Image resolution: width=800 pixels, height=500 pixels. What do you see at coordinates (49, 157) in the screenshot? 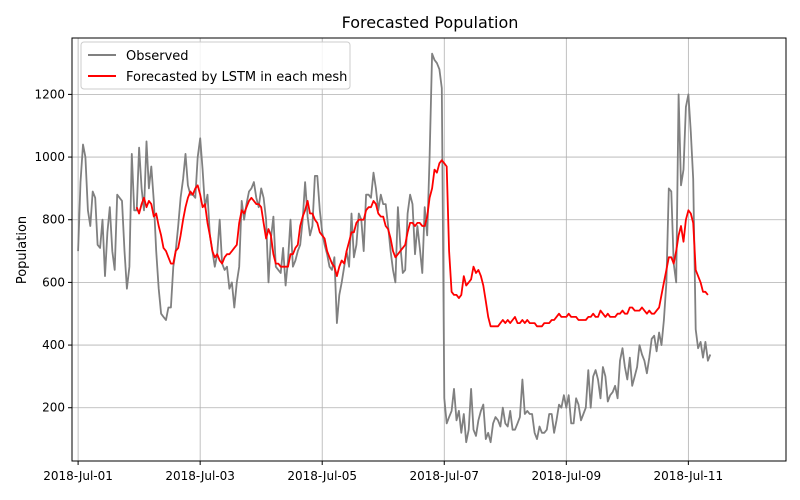
I see `y-tick-label: 1000` at bounding box center [49, 157].